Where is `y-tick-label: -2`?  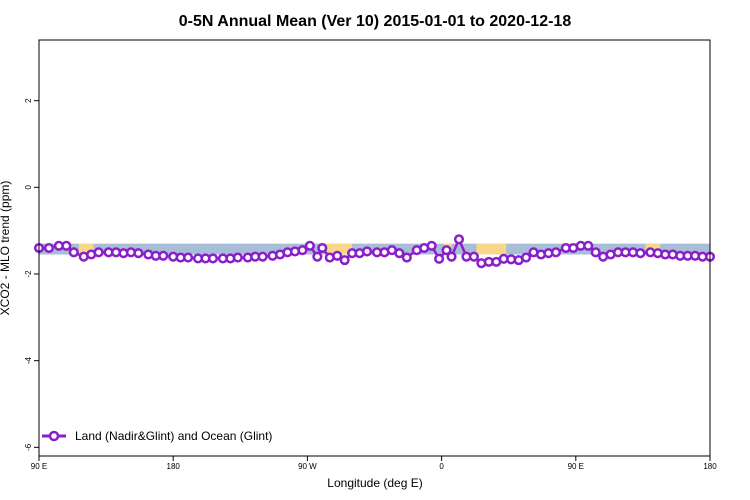
y-tick-label: -2 is located at coordinates (28, 274).